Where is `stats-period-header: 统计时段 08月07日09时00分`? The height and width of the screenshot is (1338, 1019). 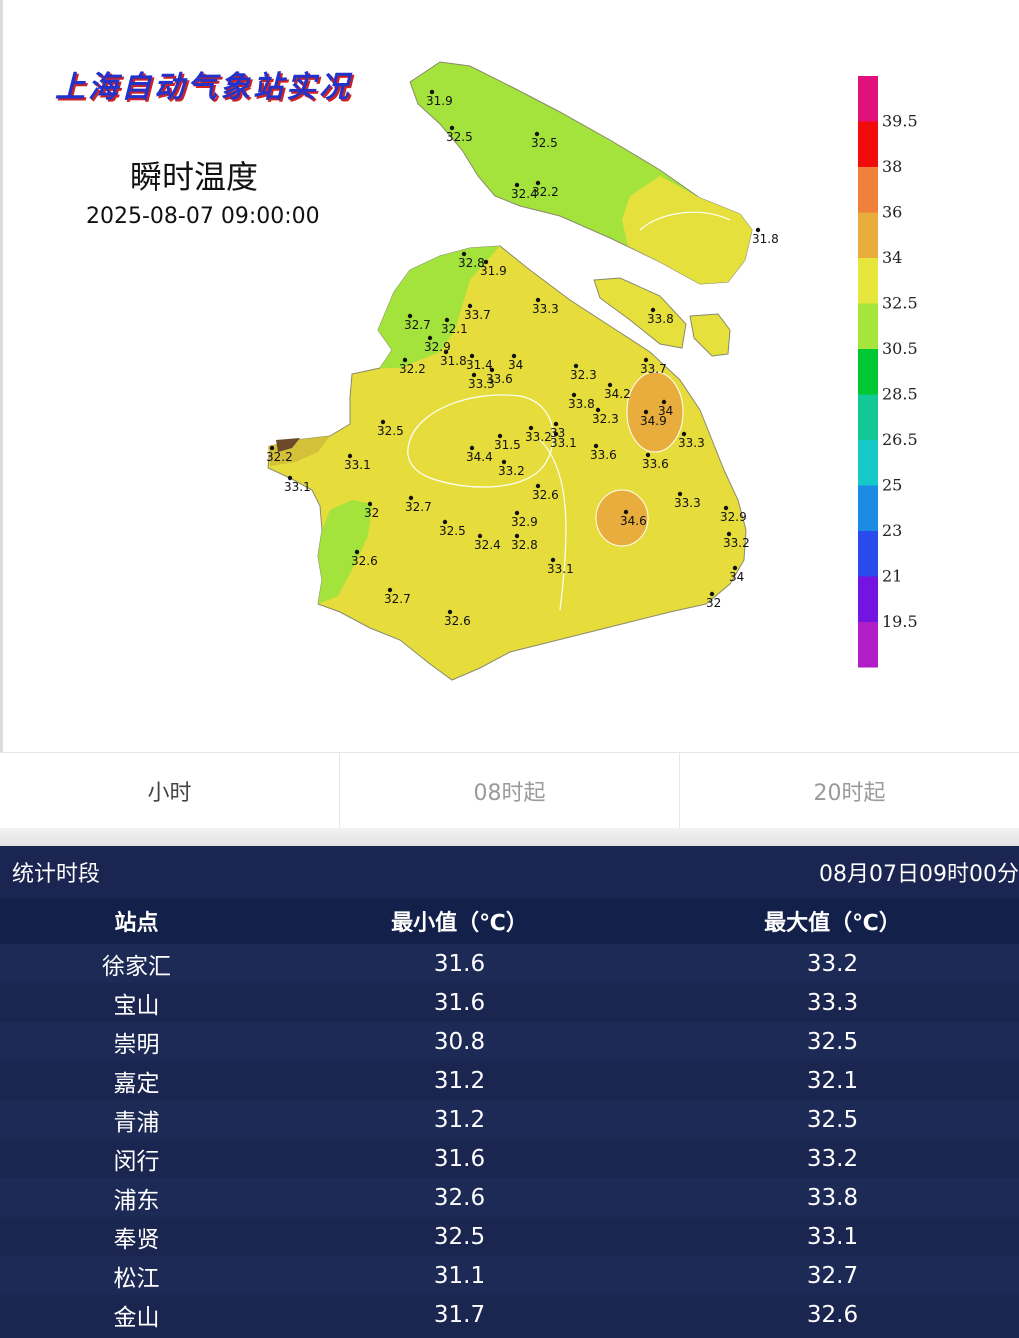
stats-period-header: 统计时段 08月07日09时00分 is located at coordinates (509, 872).